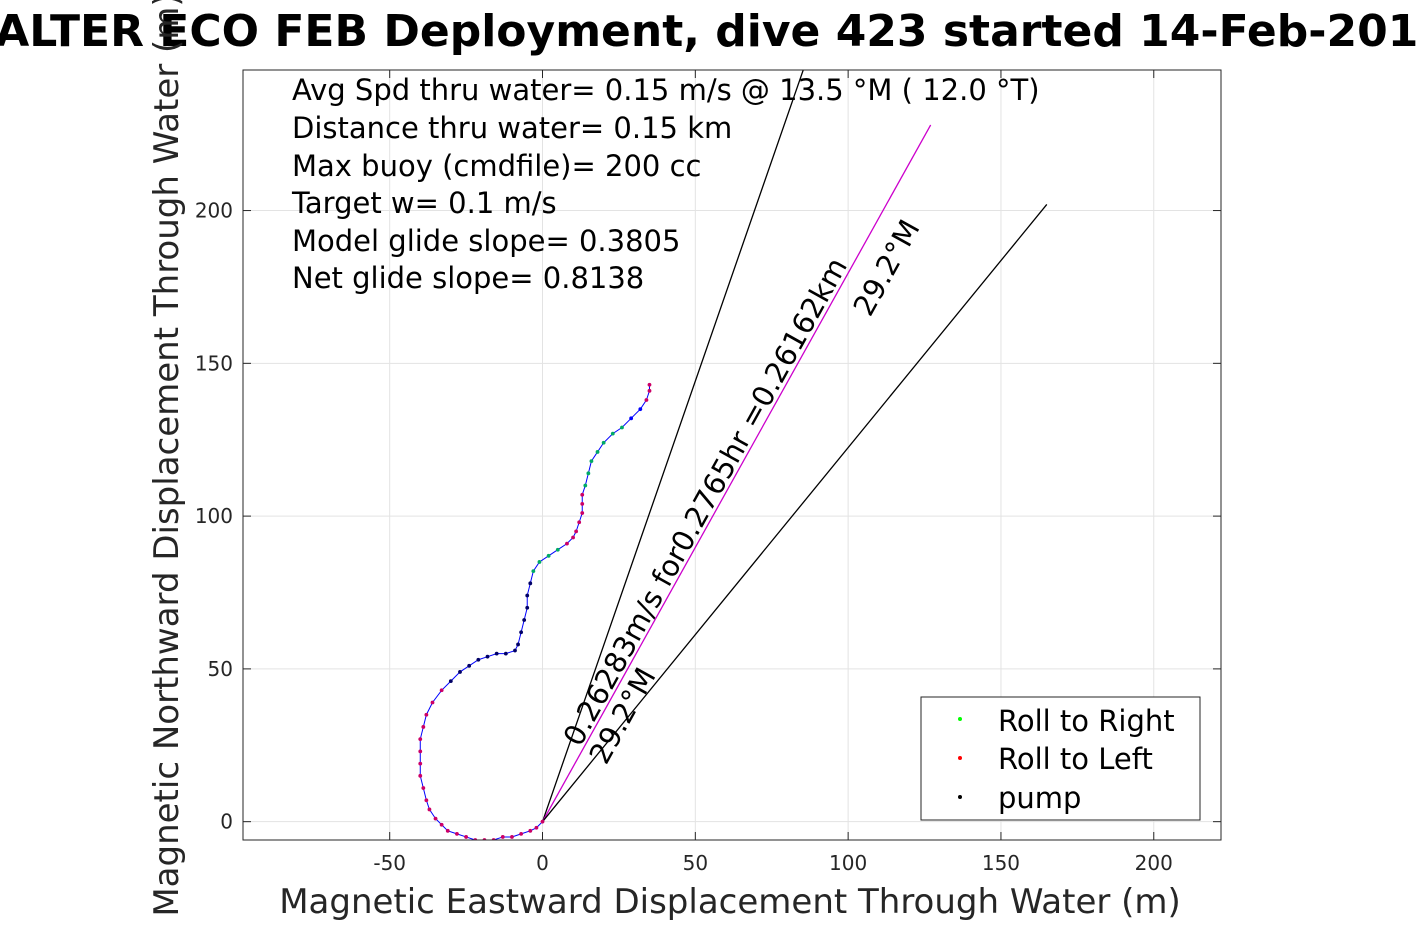 The image size is (1417, 945). I want to click on model-glide-slope-text: Model glide slope= 0.3805, so click(486, 241).